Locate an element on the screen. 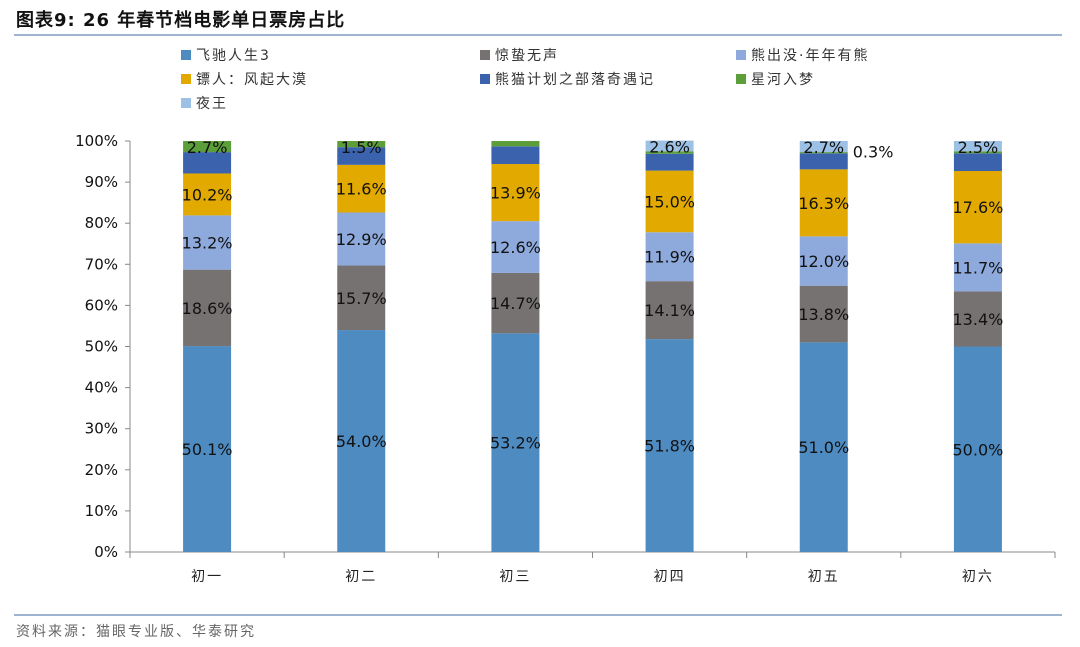  x-tick-label: 初三 is located at coordinates (515, 576).